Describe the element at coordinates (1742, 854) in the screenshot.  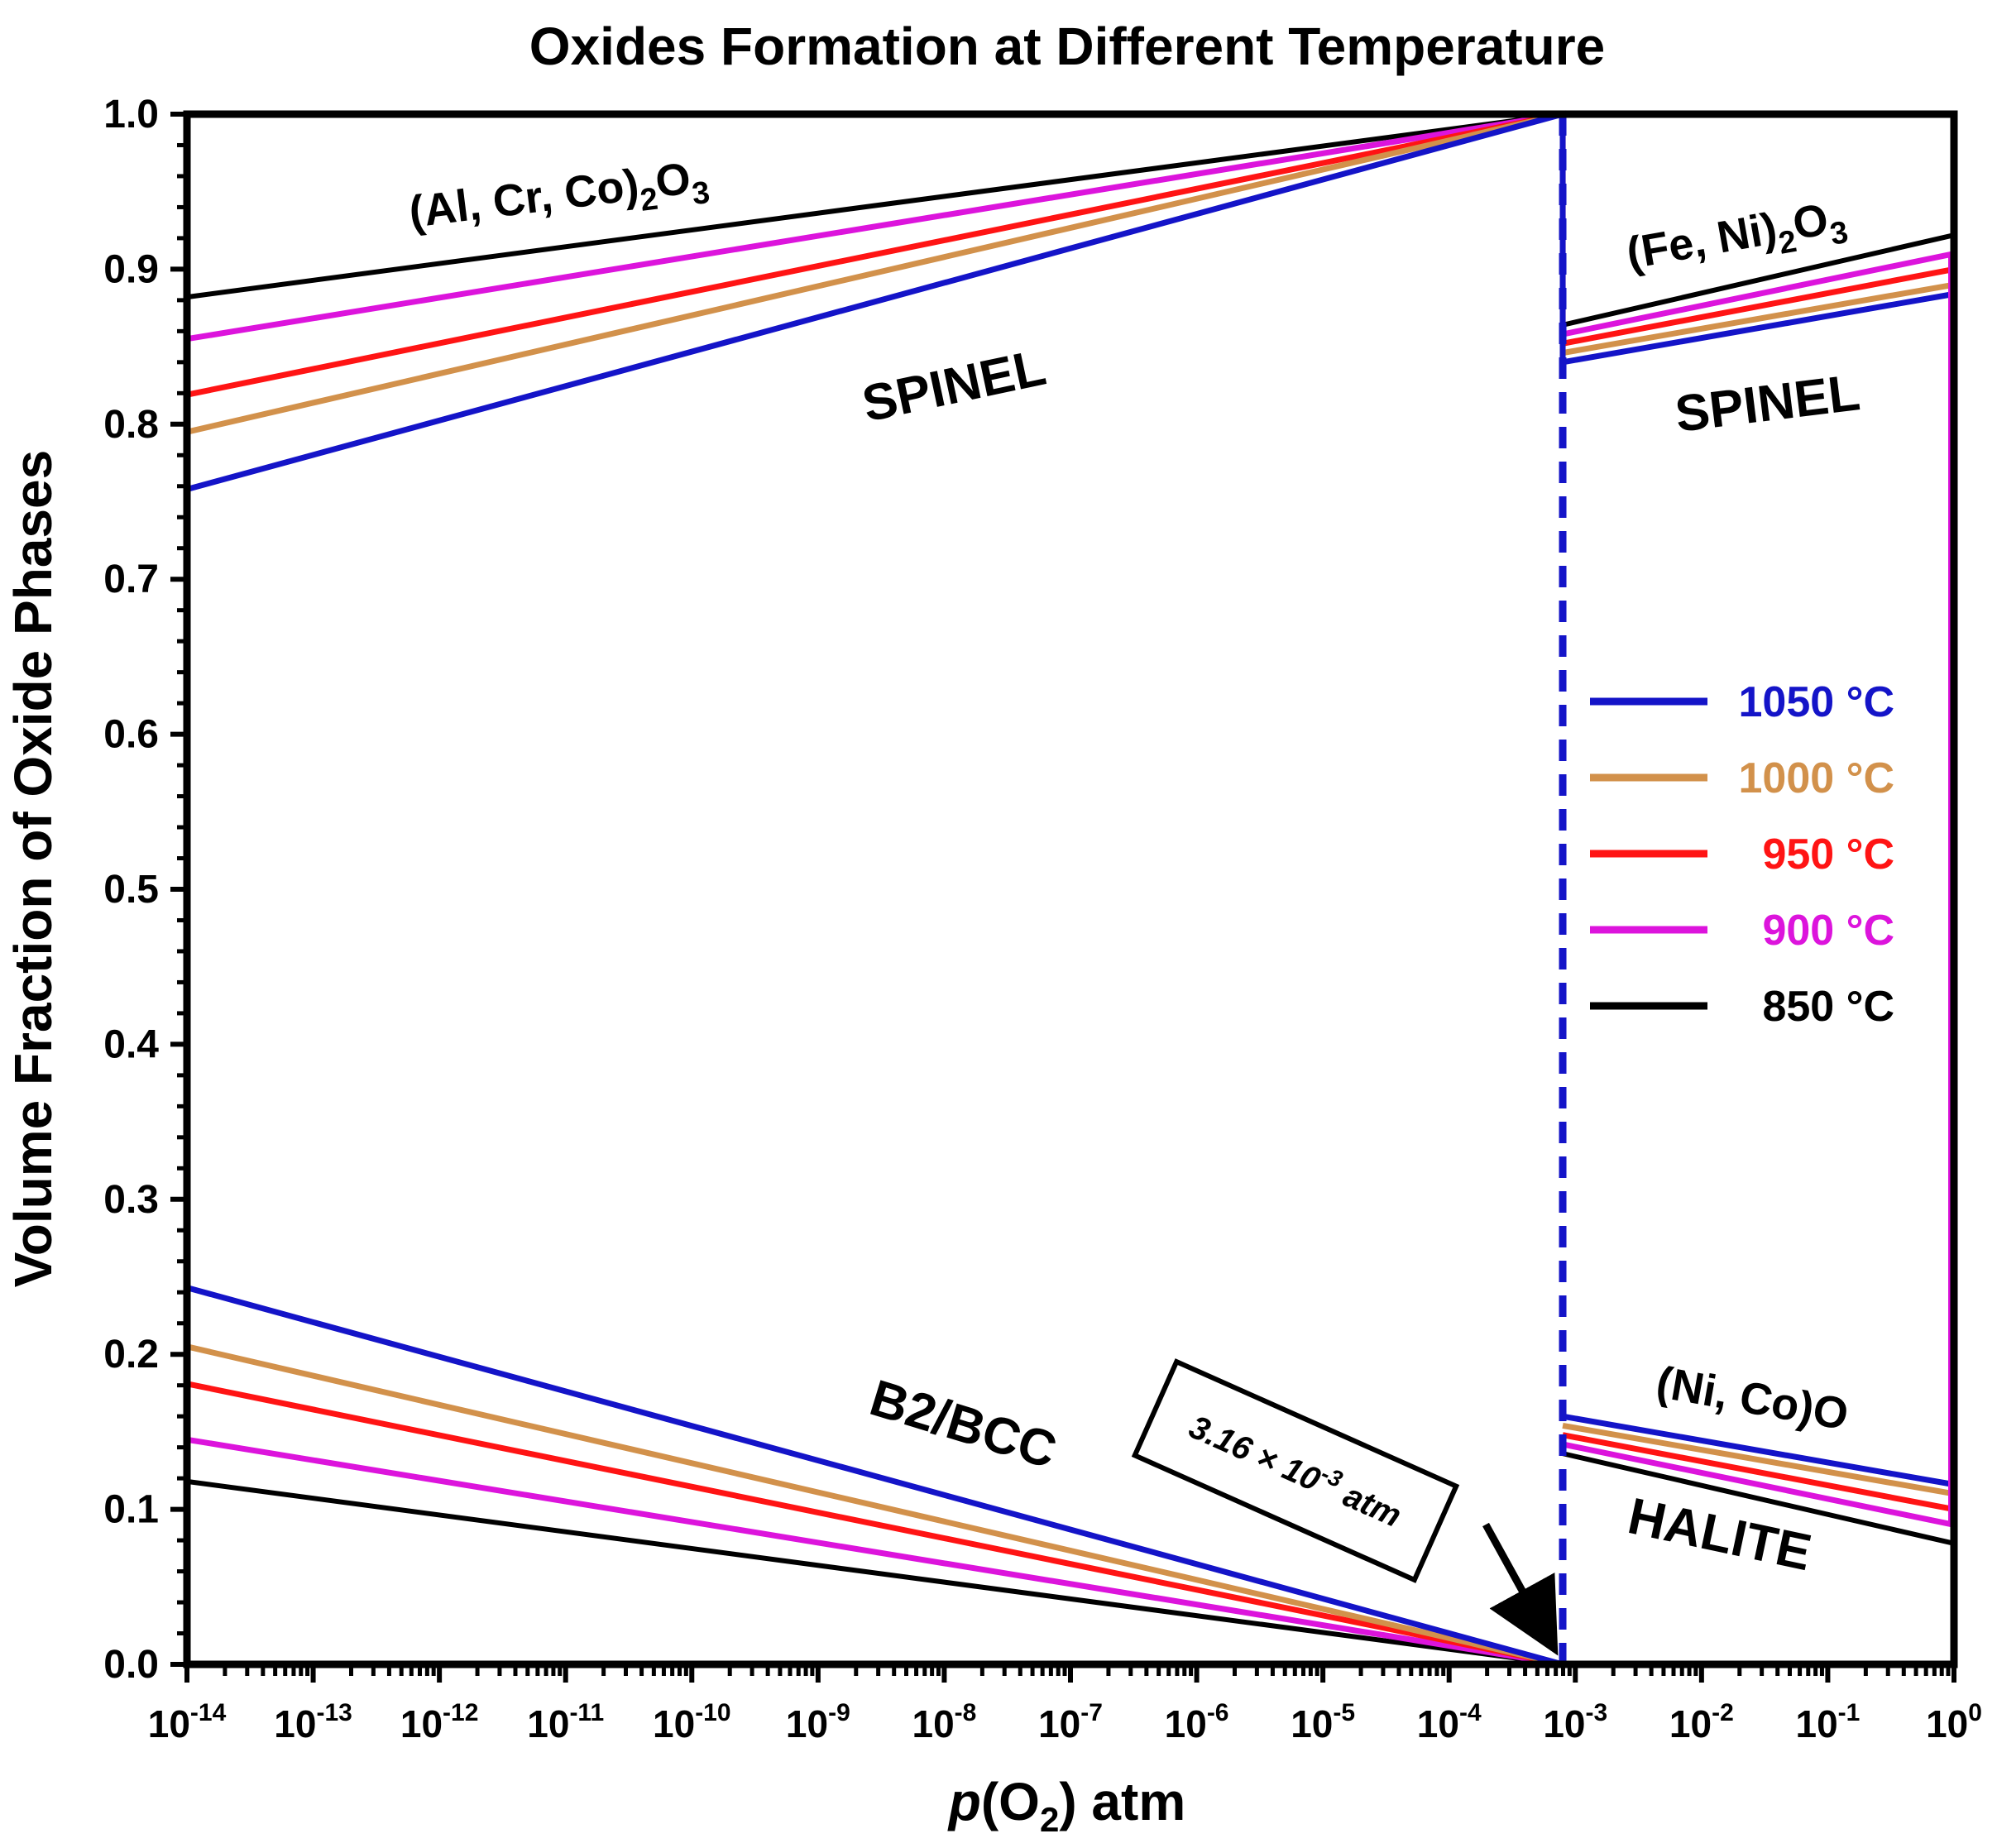
I see `legend: 1050 °C 1000 °C 950 °C 900 °C 850 °C` at that location.